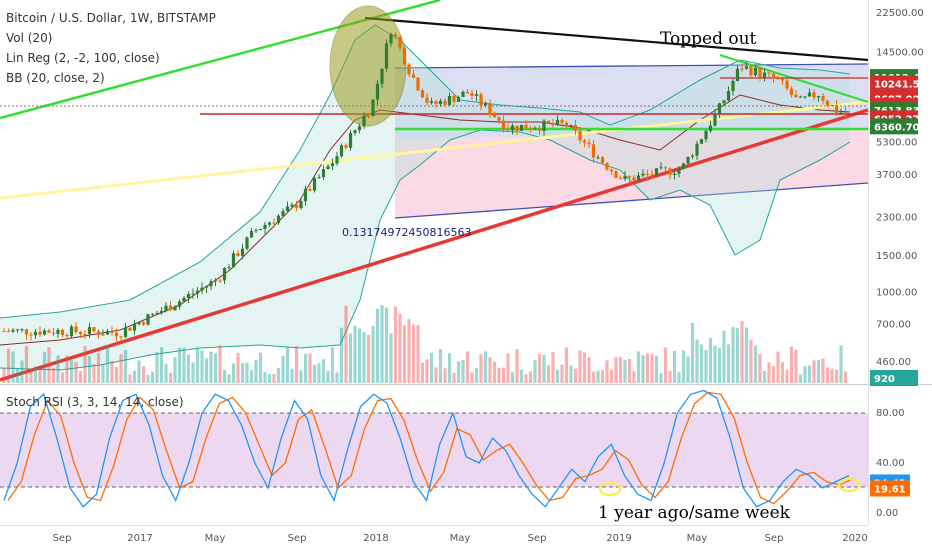 The width and height of the screenshot is (932, 554). Describe the element at coordinates (900, 13) in the screenshot. I see `price-tick-label: 22500.00` at that location.